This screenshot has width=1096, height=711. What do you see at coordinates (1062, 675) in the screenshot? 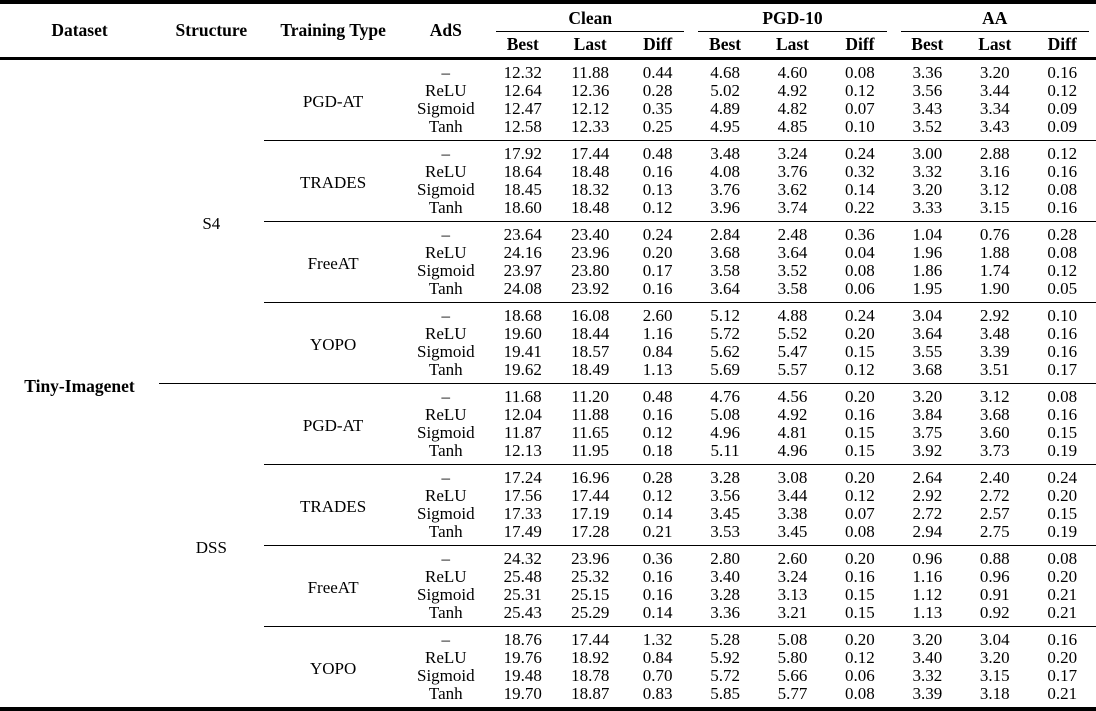
I see `value-cell: 0.17` at bounding box center [1062, 675].